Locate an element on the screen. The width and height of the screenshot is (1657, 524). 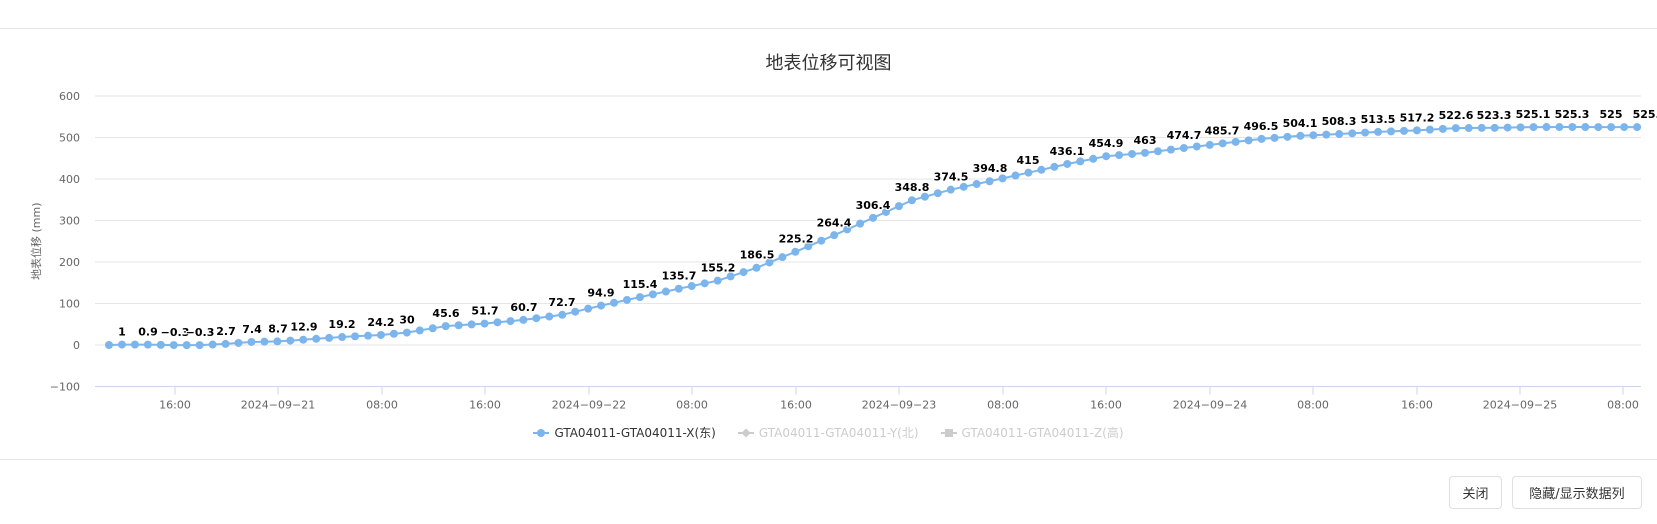
legend-item-z: GTA04011-GTA04011-Z(高) is located at coordinates (1032, 432).